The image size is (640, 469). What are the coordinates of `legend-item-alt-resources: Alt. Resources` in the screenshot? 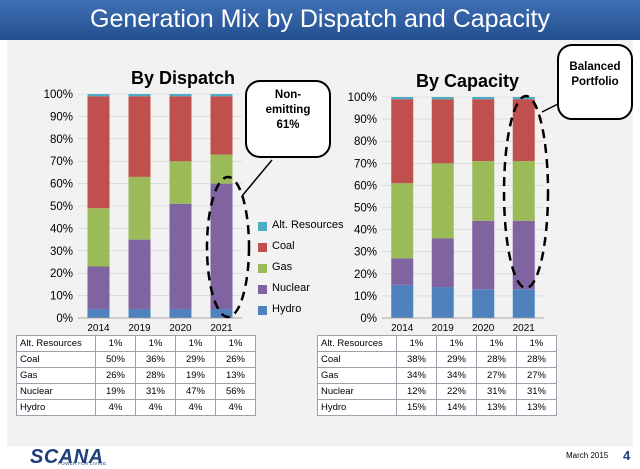 It's located at (303, 228).